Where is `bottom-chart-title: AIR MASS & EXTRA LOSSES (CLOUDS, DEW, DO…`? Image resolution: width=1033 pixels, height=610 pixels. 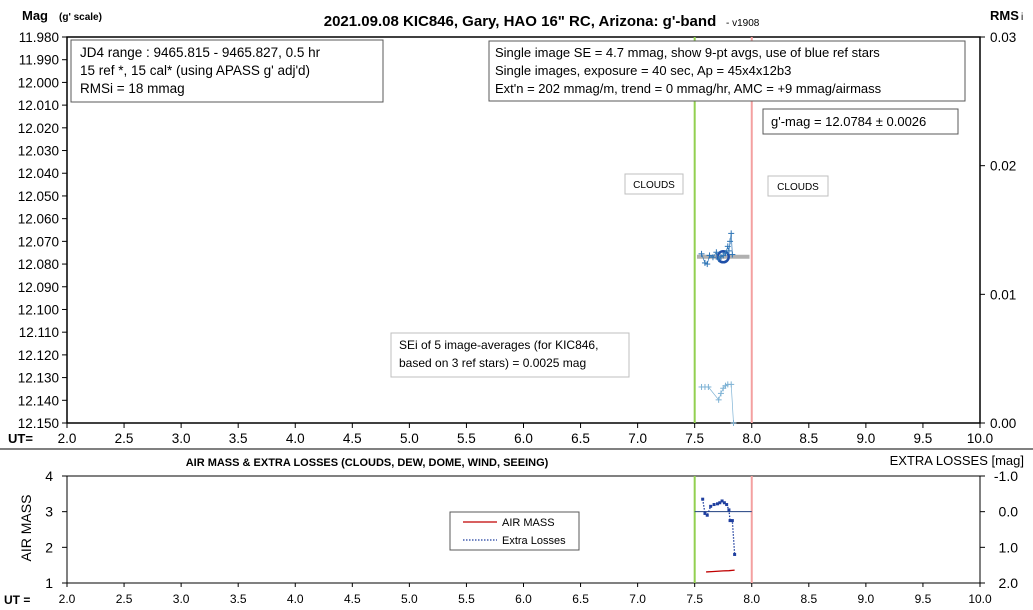
bottom-chart-title: AIR MASS & EXTRA LOSSES (CLOUDS, DEW, DO… is located at coordinates (367, 463).